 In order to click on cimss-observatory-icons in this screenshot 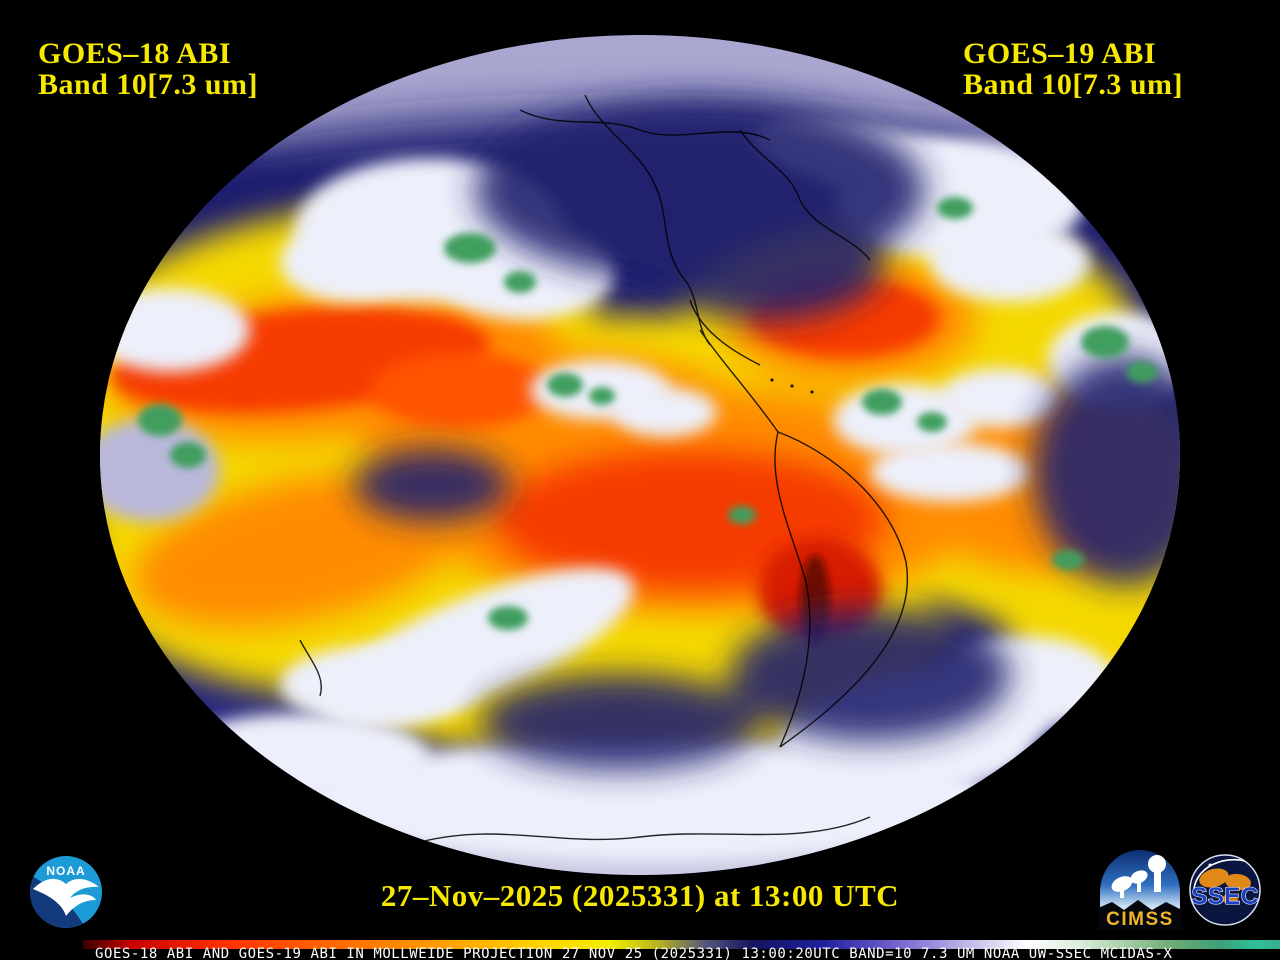, I will do `click(1138, 876)`.